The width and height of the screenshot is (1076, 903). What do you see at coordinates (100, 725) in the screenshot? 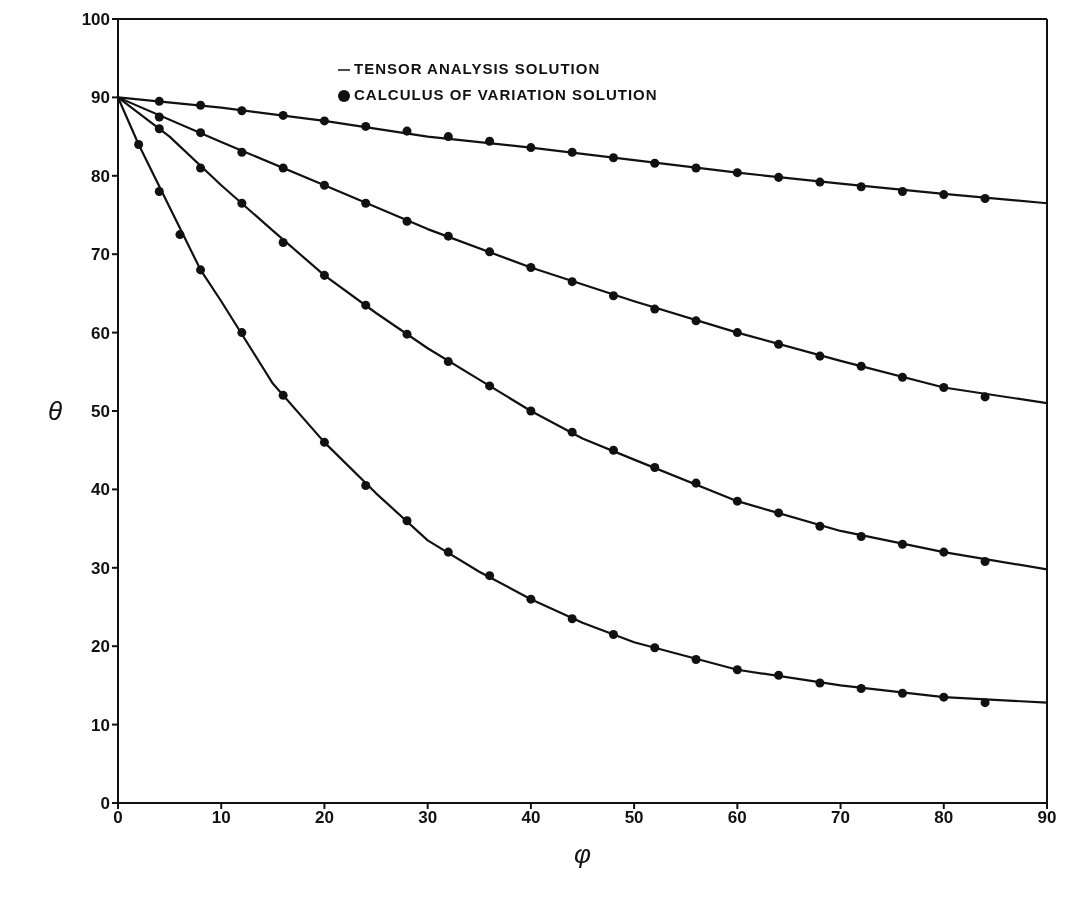
I see `y-tick-label: 10` at bounding box center [100, 725].